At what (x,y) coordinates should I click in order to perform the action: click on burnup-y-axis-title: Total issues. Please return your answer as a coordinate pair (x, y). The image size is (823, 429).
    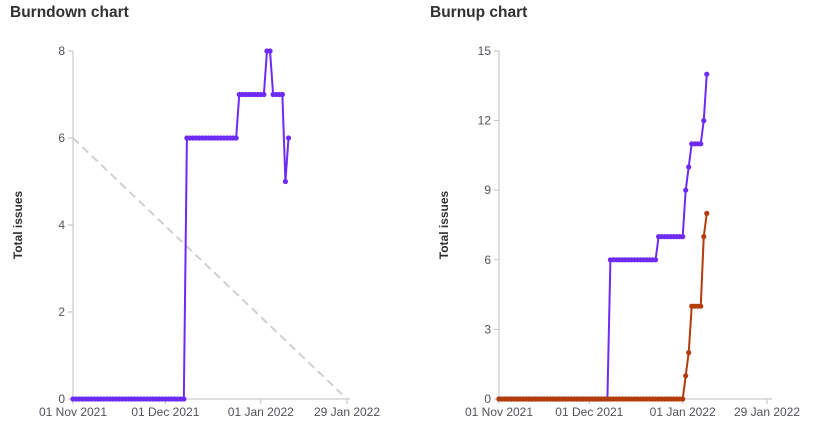
    Looking at the image, I should click on (444, 224).